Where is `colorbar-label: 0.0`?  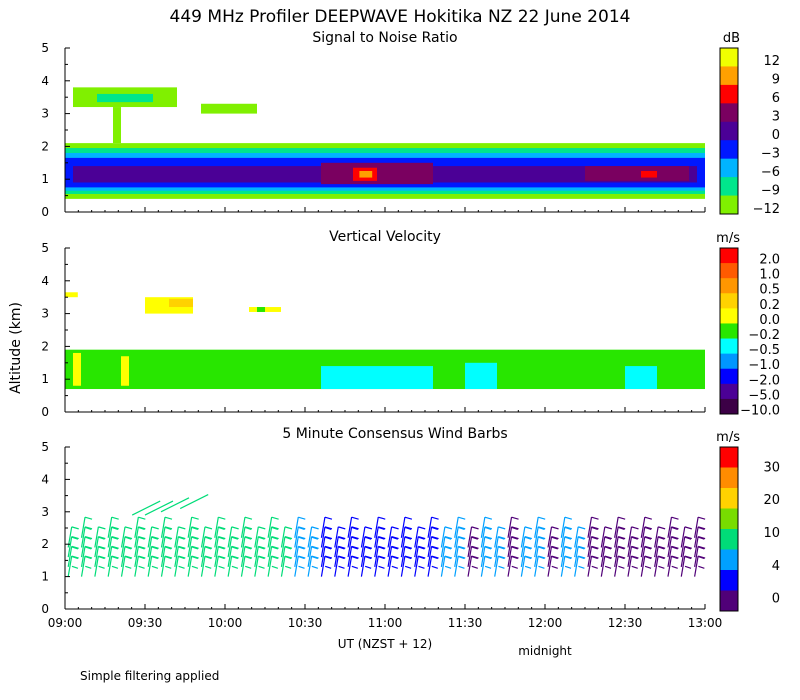 colorbar-label: 0.0 is located at coordinates (769, 320).